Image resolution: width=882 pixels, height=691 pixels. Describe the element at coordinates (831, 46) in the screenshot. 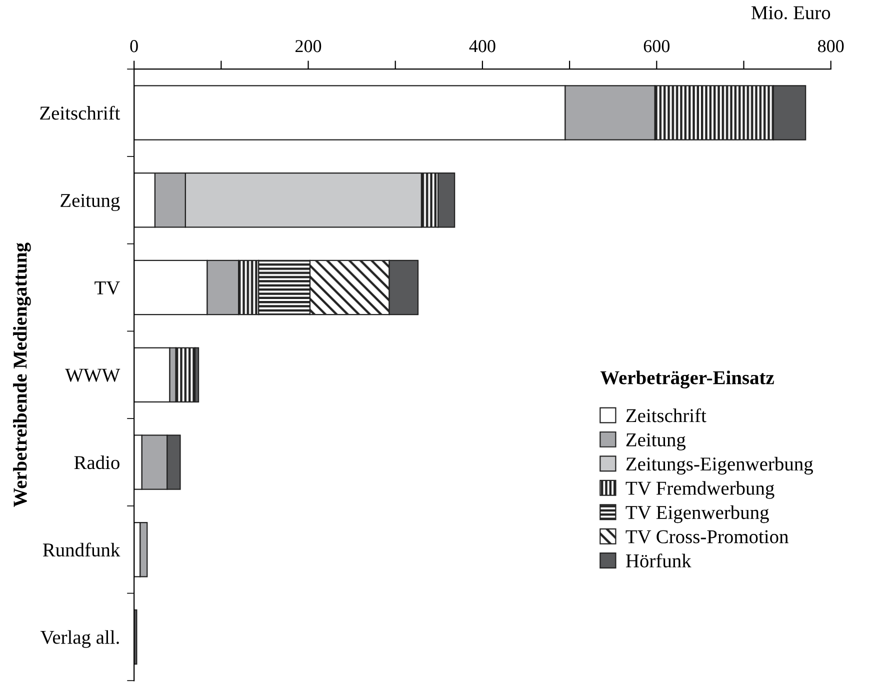

I see `x-tick-label: 800` at that location.